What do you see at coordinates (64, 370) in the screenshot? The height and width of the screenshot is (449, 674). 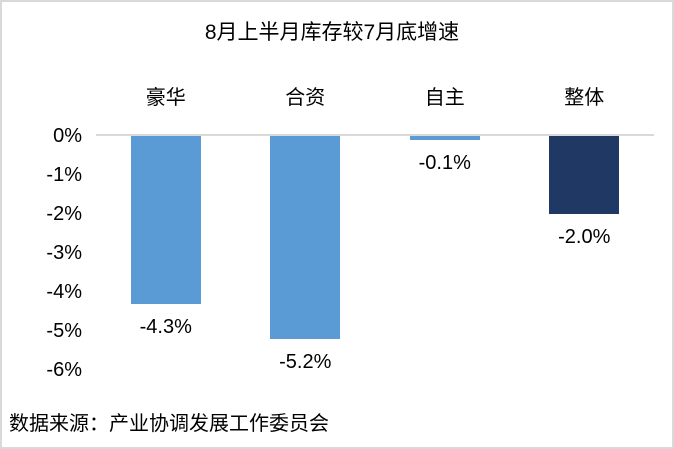 I see `y-tick-label: -6%` at bounding box center [64, 370].